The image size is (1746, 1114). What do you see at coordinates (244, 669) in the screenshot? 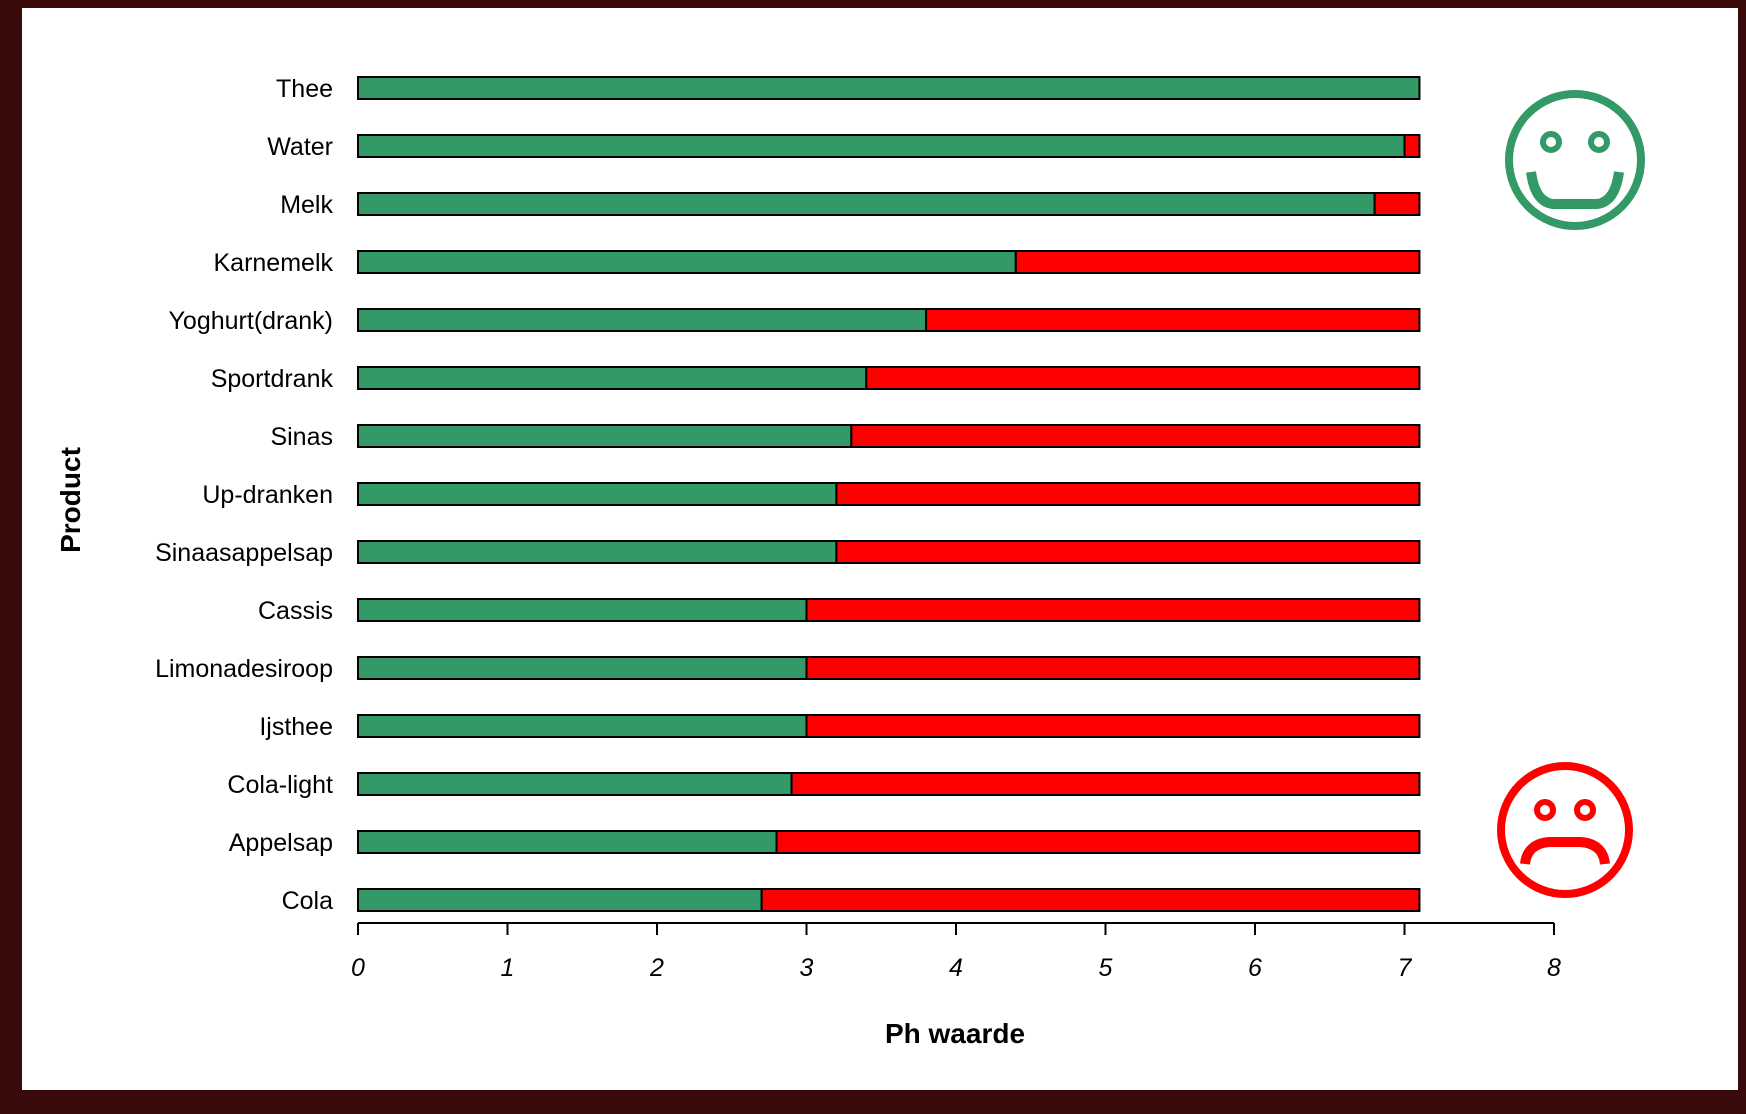
I see `category-label: Limonadesiroop` at bounding box center [244, 669].